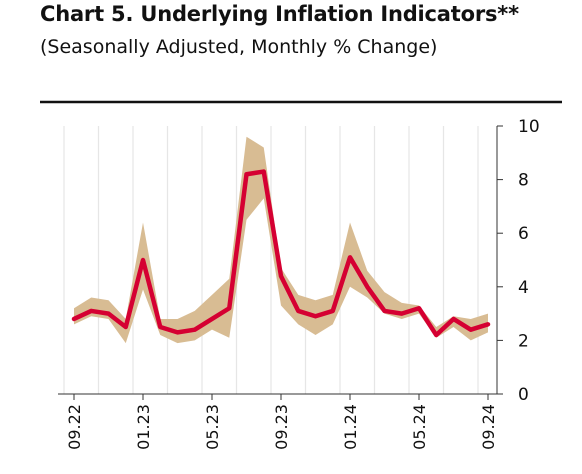 The height and width of the screenshot is (474, 582). Describe the element at coordinates (523, 395) in the screenshot. I see `y-tick-label: 0` at that location.